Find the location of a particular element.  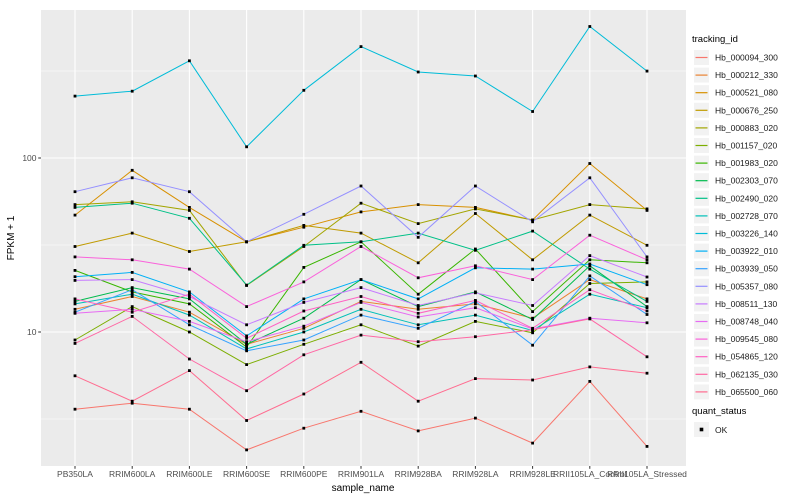

legend-item-Hb_054865_120: Hb_054865_120 is located at coordinates (736, 357).